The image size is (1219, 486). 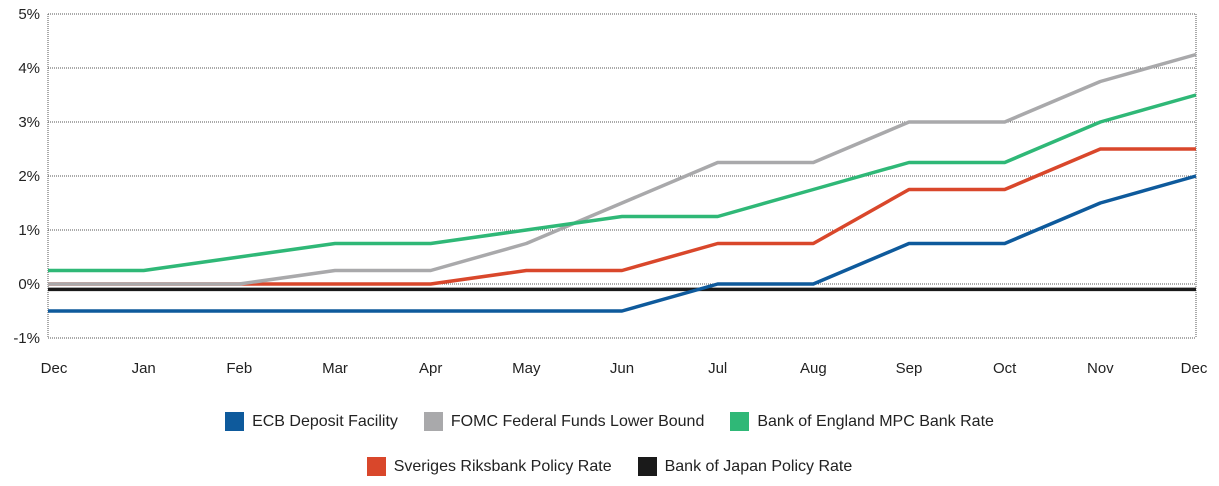 I want to click on y-tick-label: 0%, so click(x=29, y=284).